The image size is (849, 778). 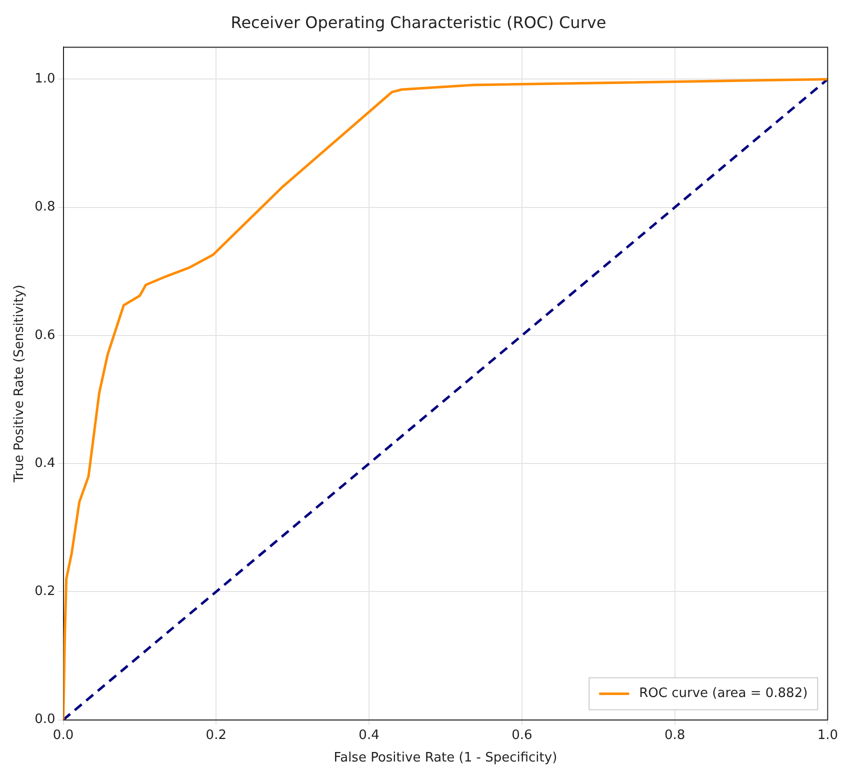 I want to click on y-axis-title: True Positive Rate (Sensitivity), so click(x=20, y=384).